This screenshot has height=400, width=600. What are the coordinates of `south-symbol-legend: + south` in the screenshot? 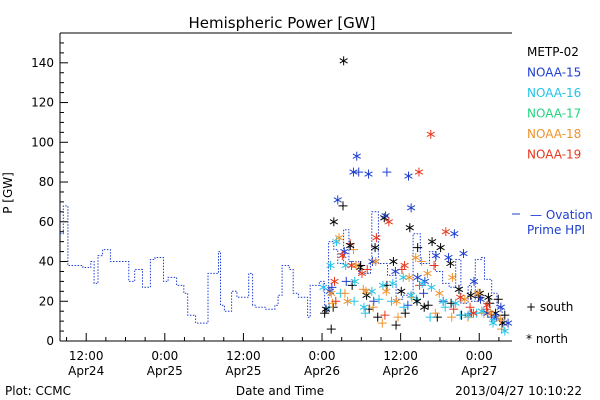 It's located at (549, 307).